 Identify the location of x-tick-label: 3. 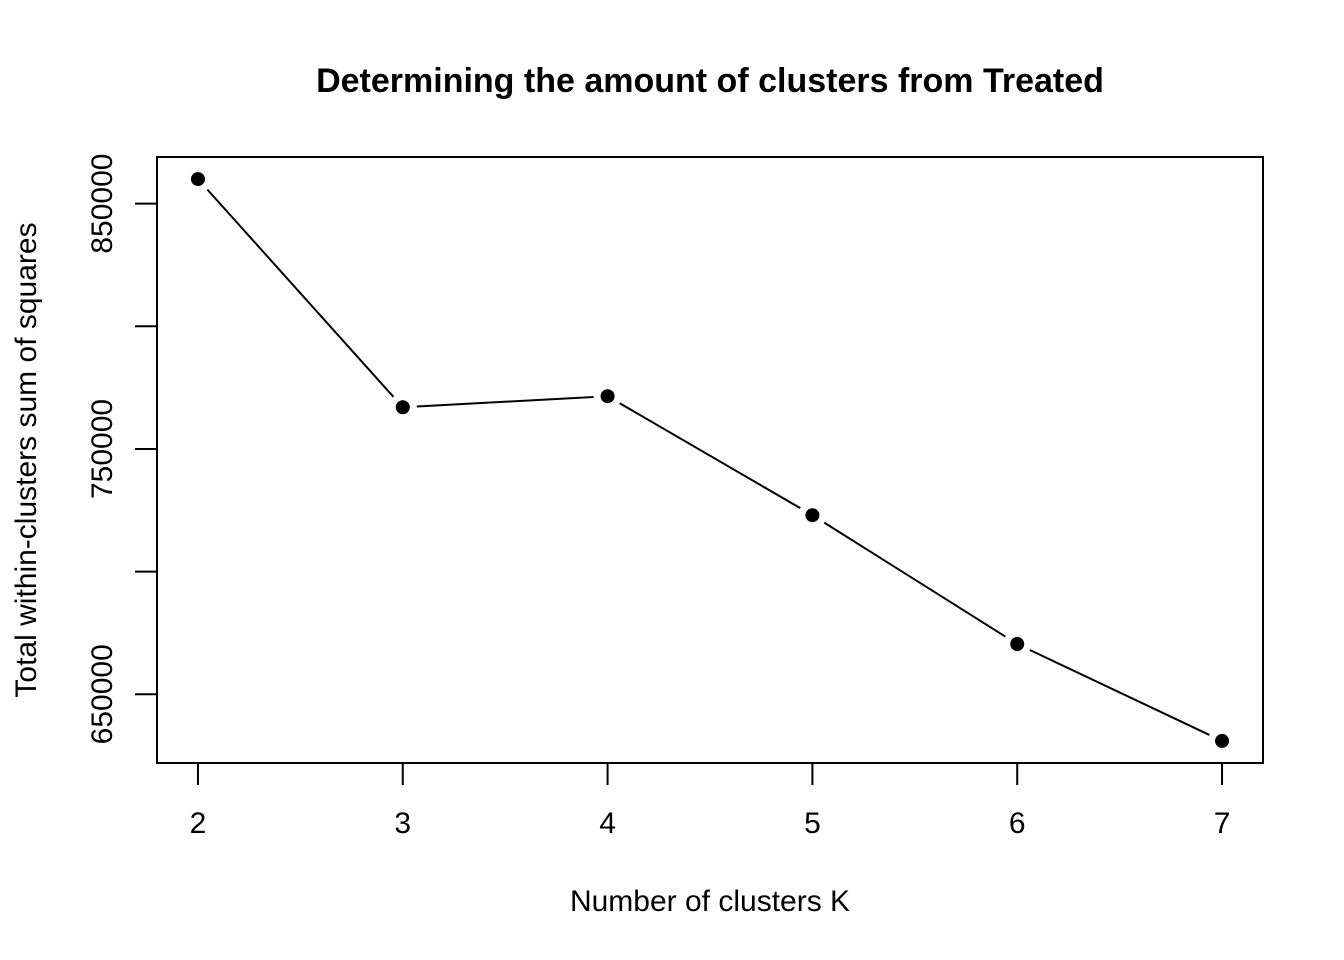
(402, 823).